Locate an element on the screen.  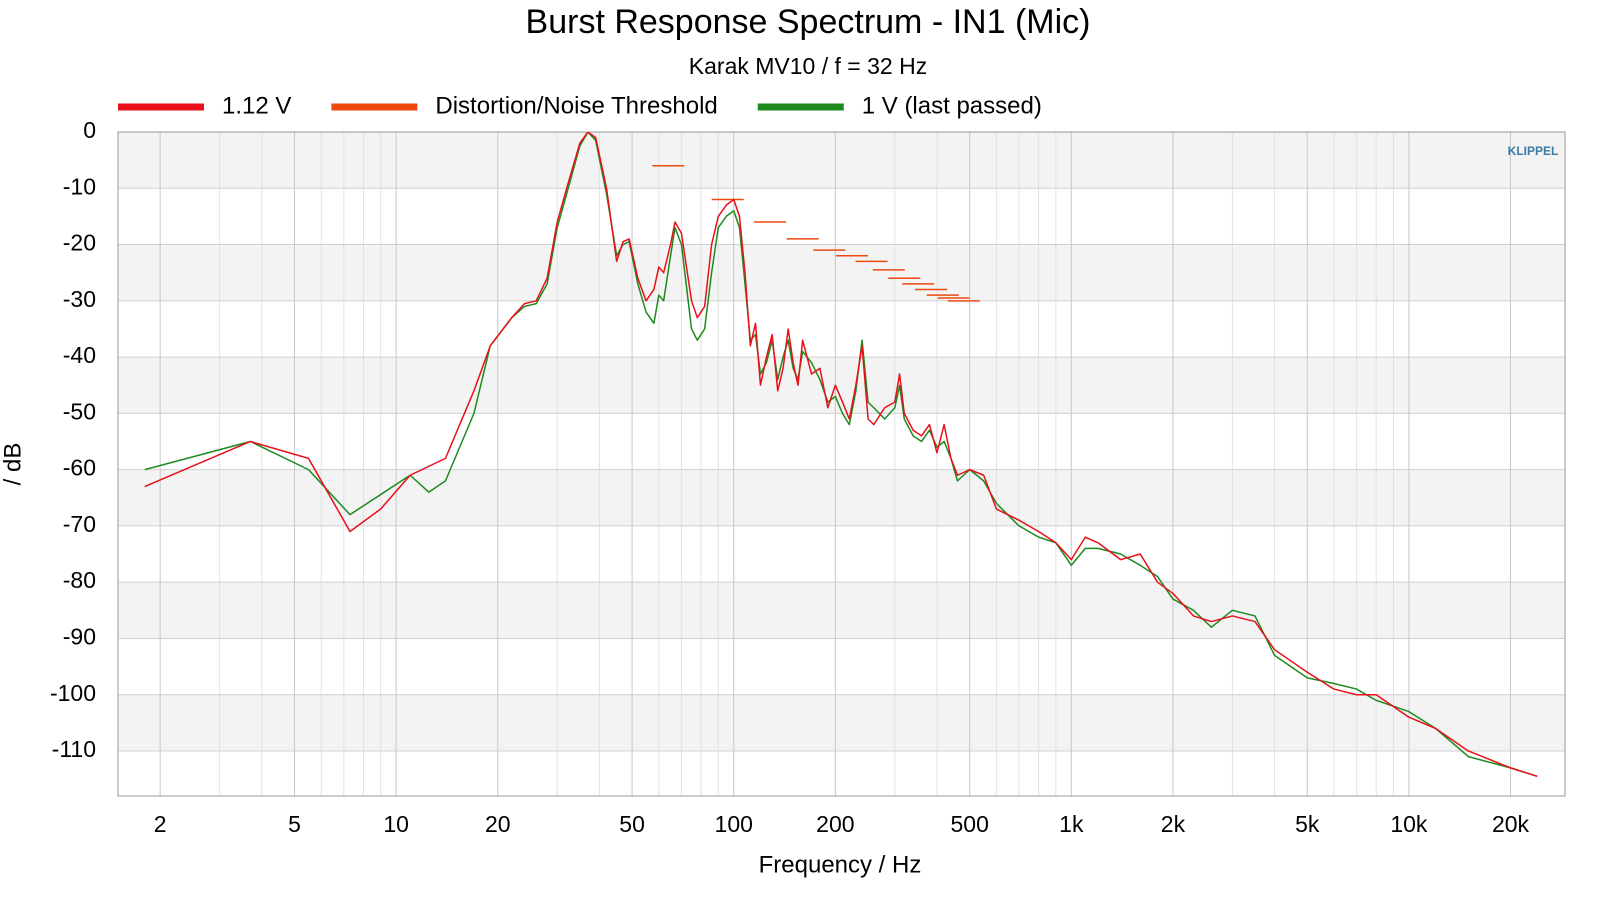
x-tick-label: 200 is located at coordinates (835, 824).